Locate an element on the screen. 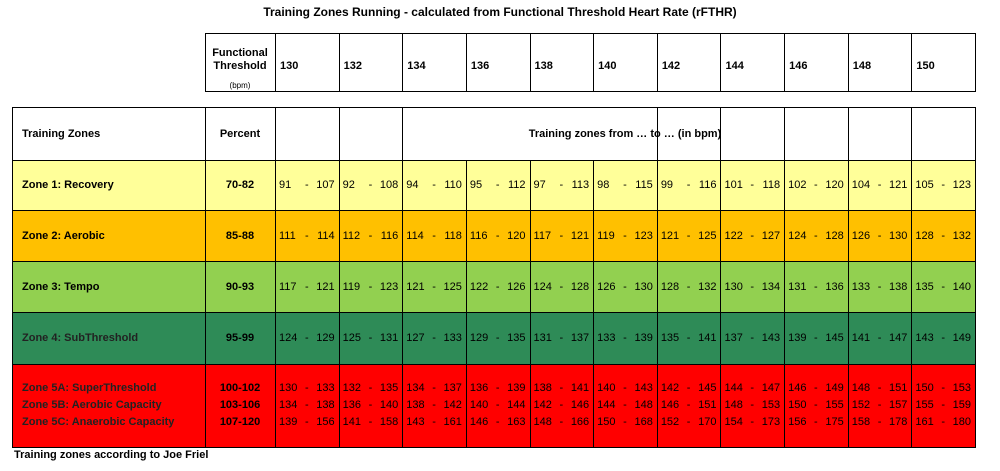 Image resolution: width=1000 pixels, height=471 pixels. range-high: 157 is located at coordinates (898, 405).